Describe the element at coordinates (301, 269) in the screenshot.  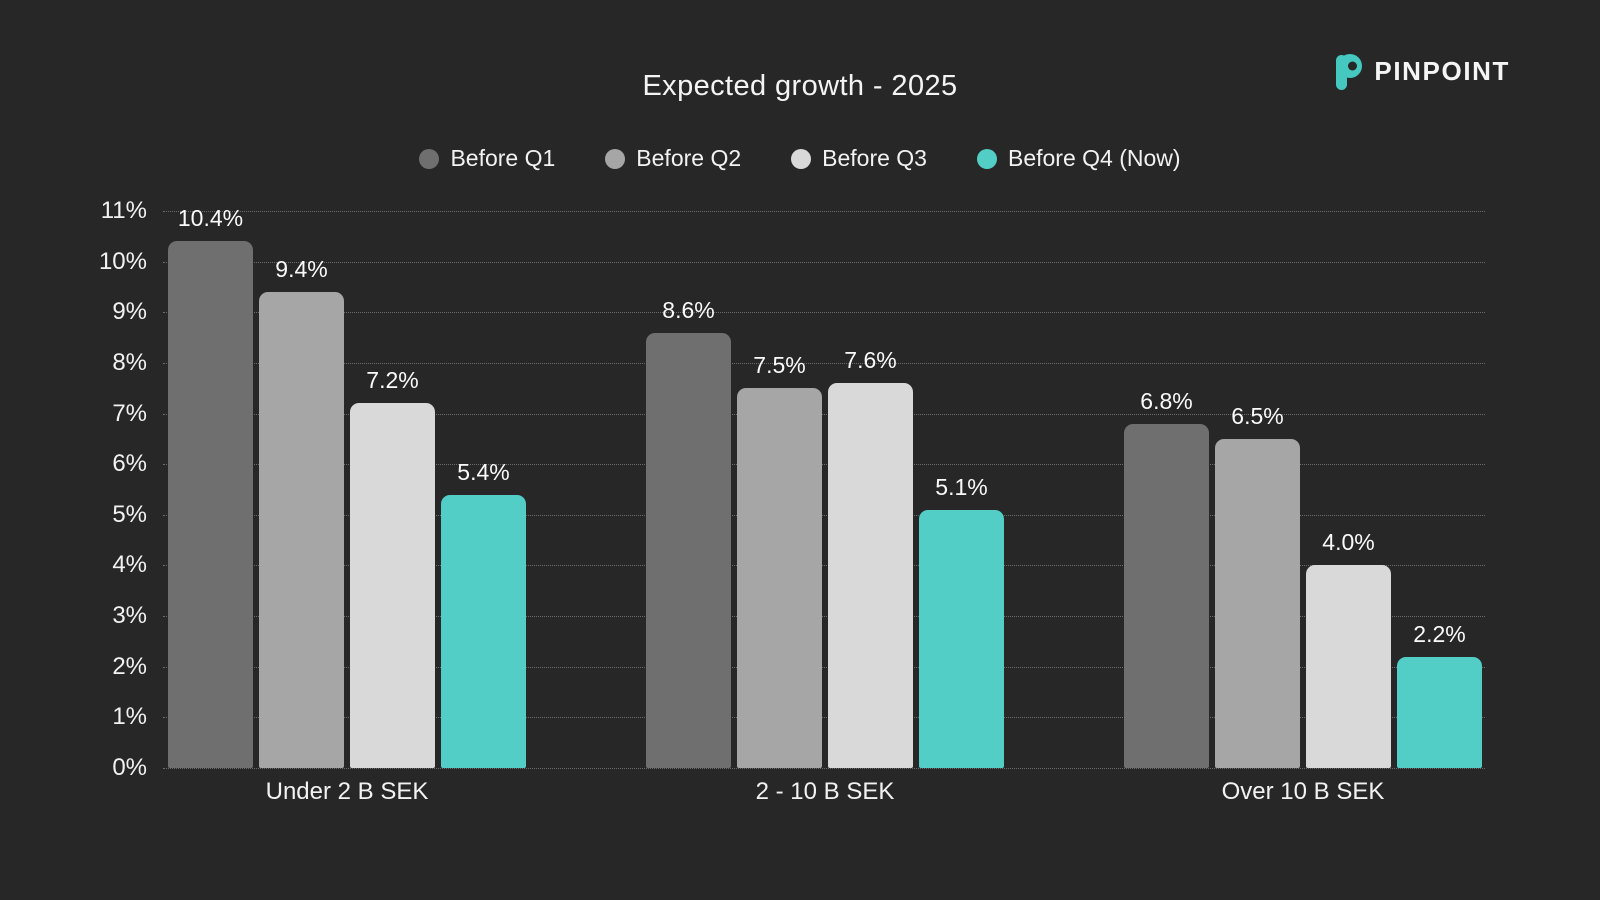
I see `bar-value-label: 9.4%` at that location.